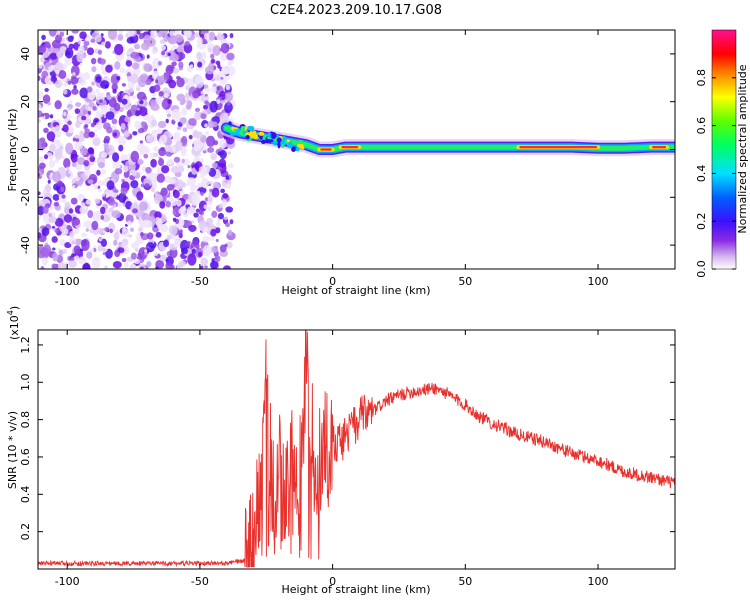  What do you see at coordinates (332, 281) in the screenshot?
I see `spectrogram-xtick-label: 0` at bounding box center [332, 281].